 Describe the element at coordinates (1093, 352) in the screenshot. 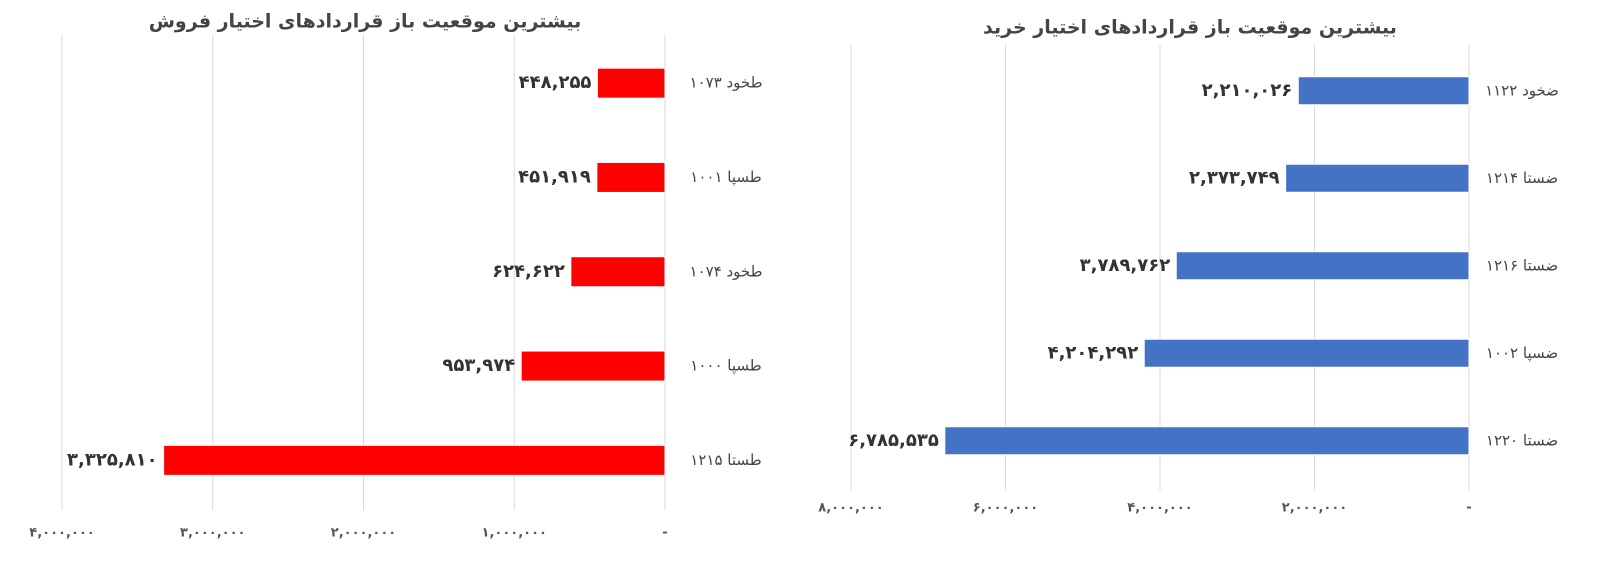

I see `value-label: ۴,۲۰۴,۲۹۲` at that location.